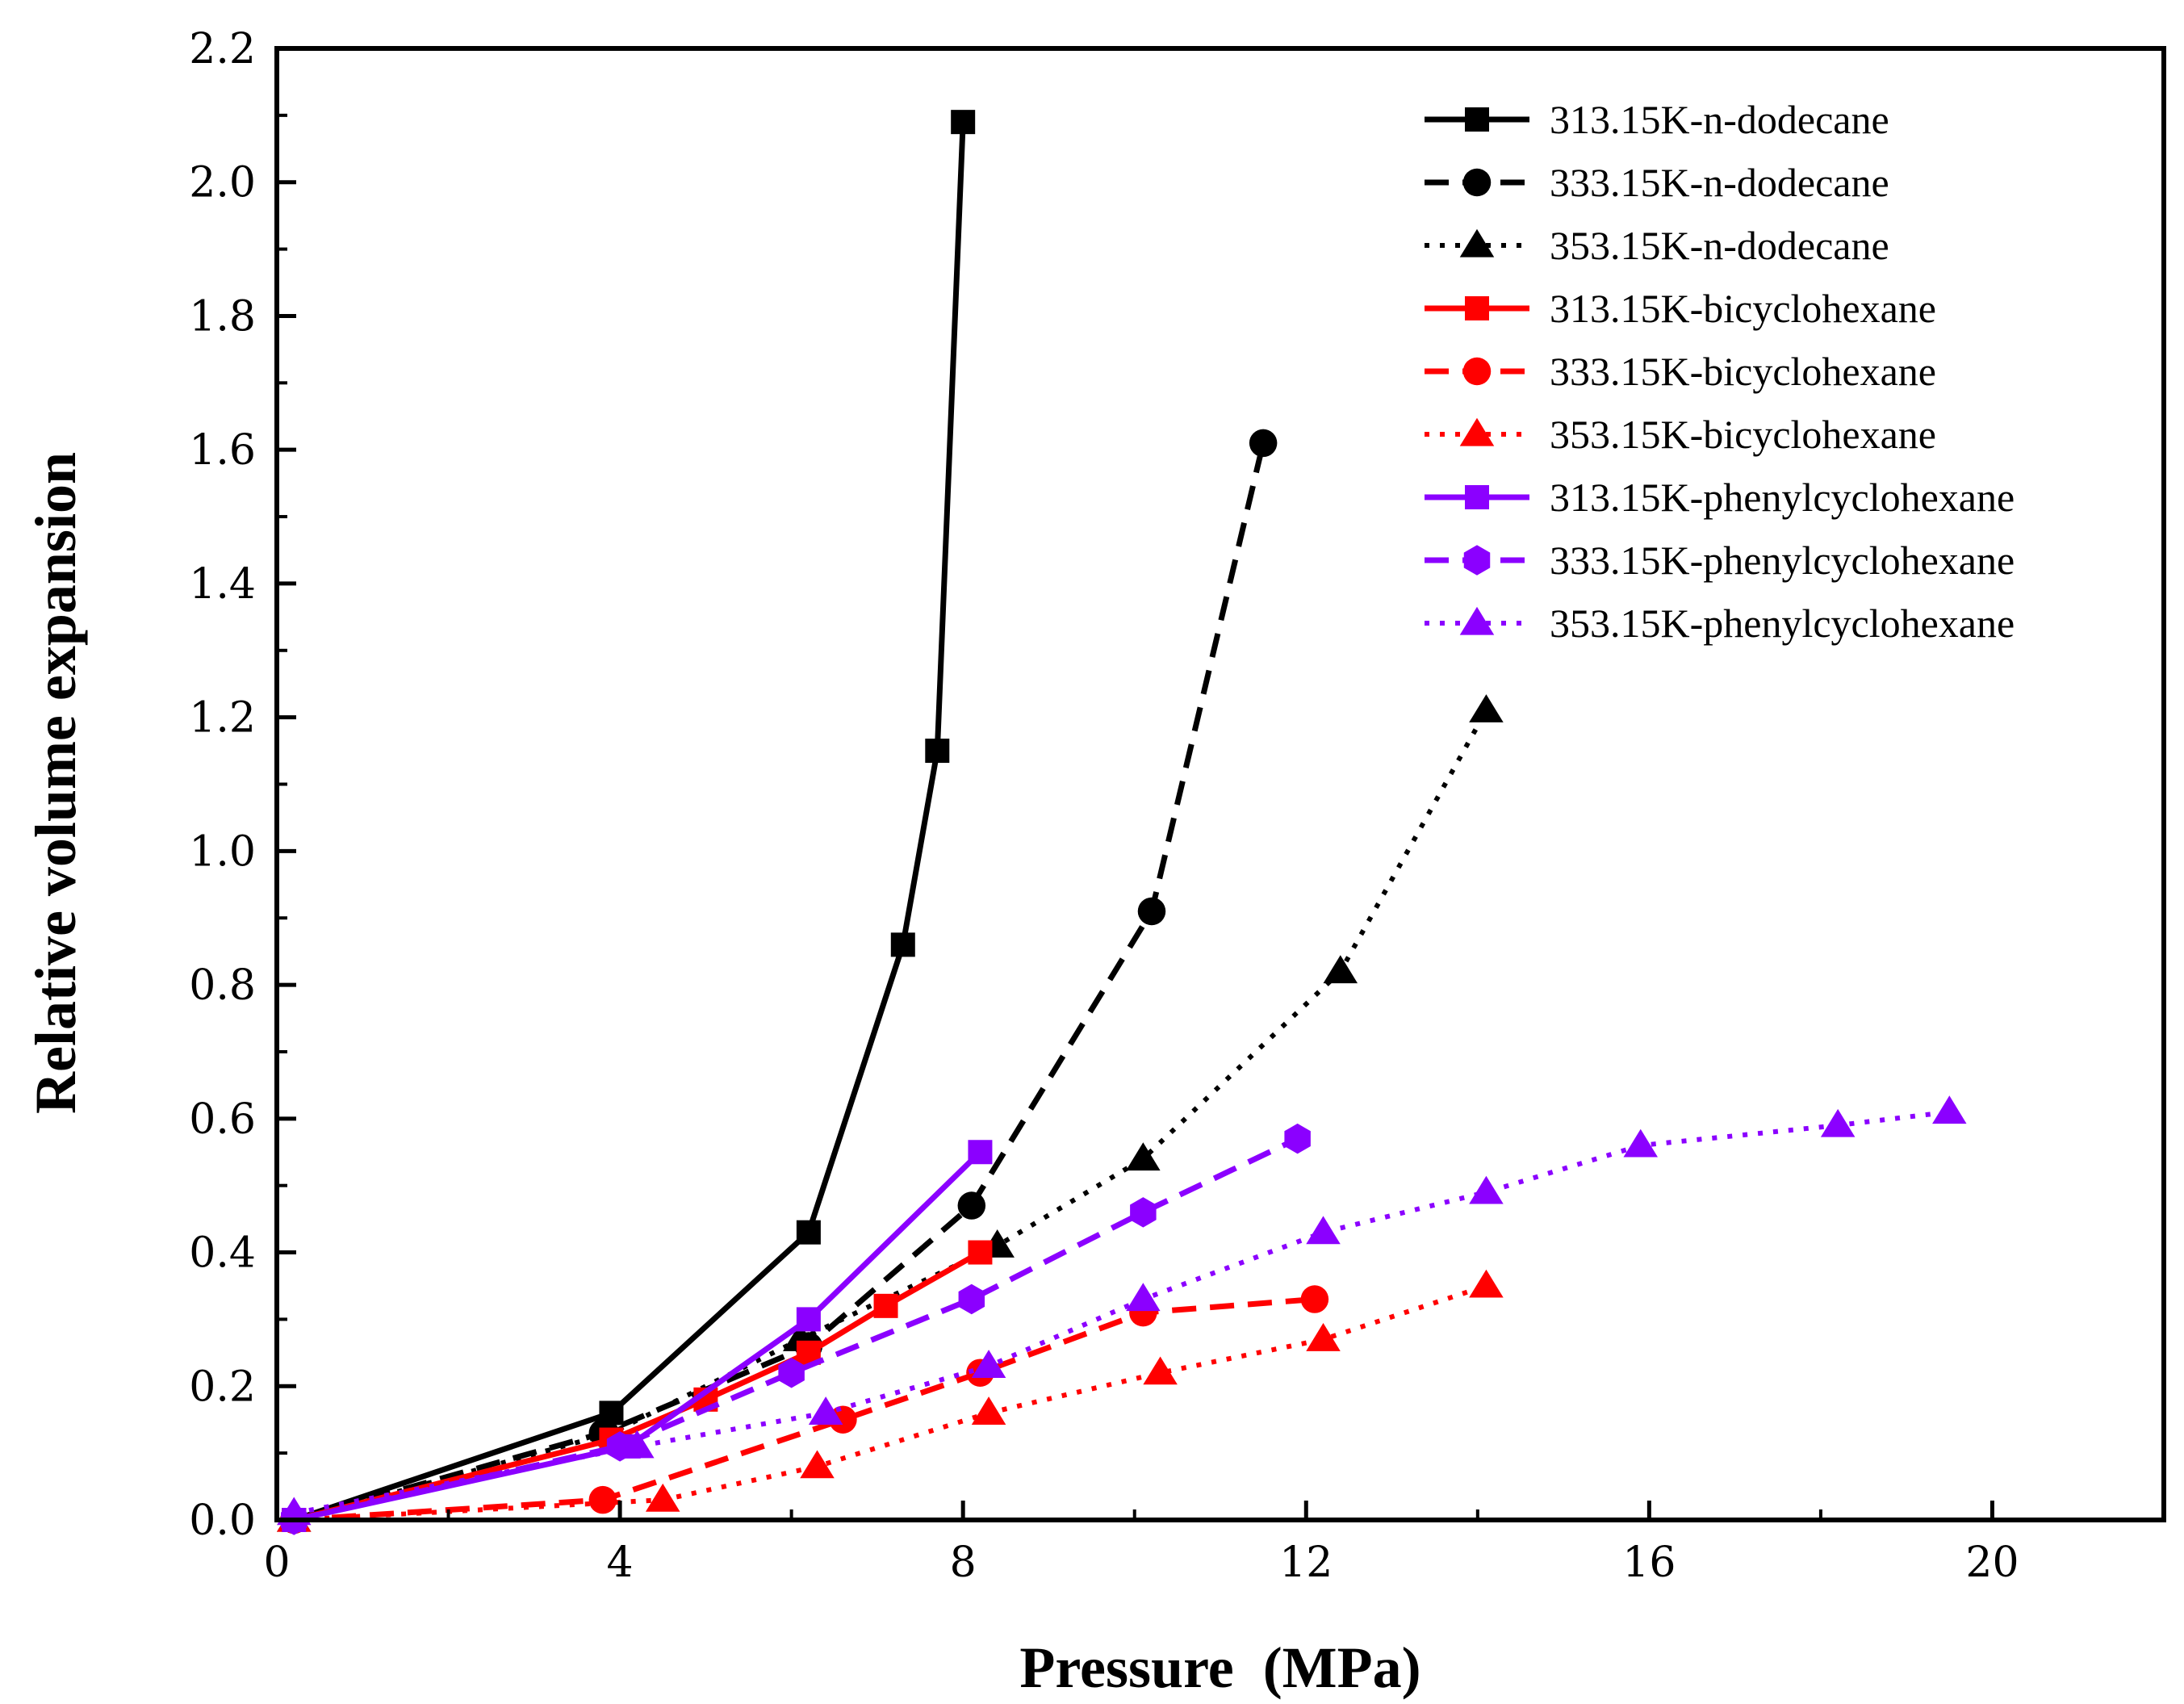 This screenshot has height=1704, width=2184. What do you see at coordinates (222, 718) in the screenshot?
I see `y-tick-label: 1.2` at bounding box center [222, 718].